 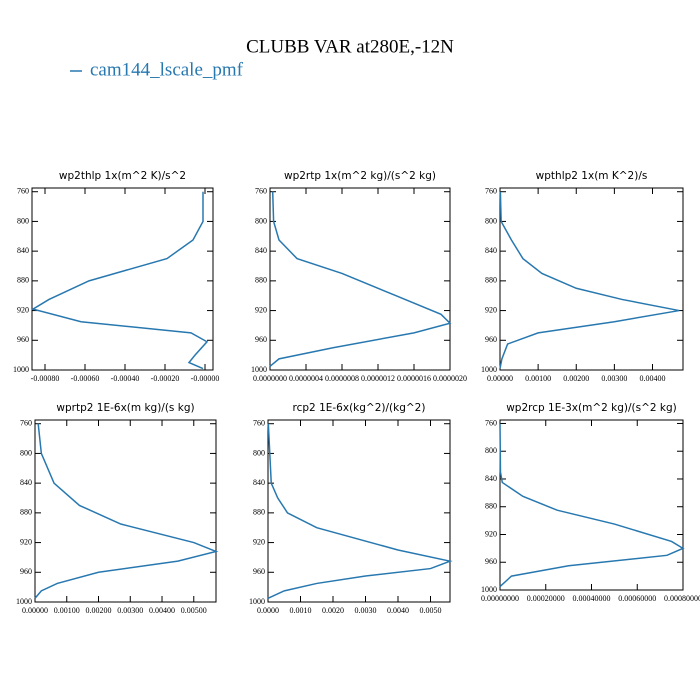 What do you see at coordinates (359, 408) in the screenshot?
I see `subplot-title: rcp2 1E-6x(kg^2)/(kg^2)` at bounding box center [359, 408].